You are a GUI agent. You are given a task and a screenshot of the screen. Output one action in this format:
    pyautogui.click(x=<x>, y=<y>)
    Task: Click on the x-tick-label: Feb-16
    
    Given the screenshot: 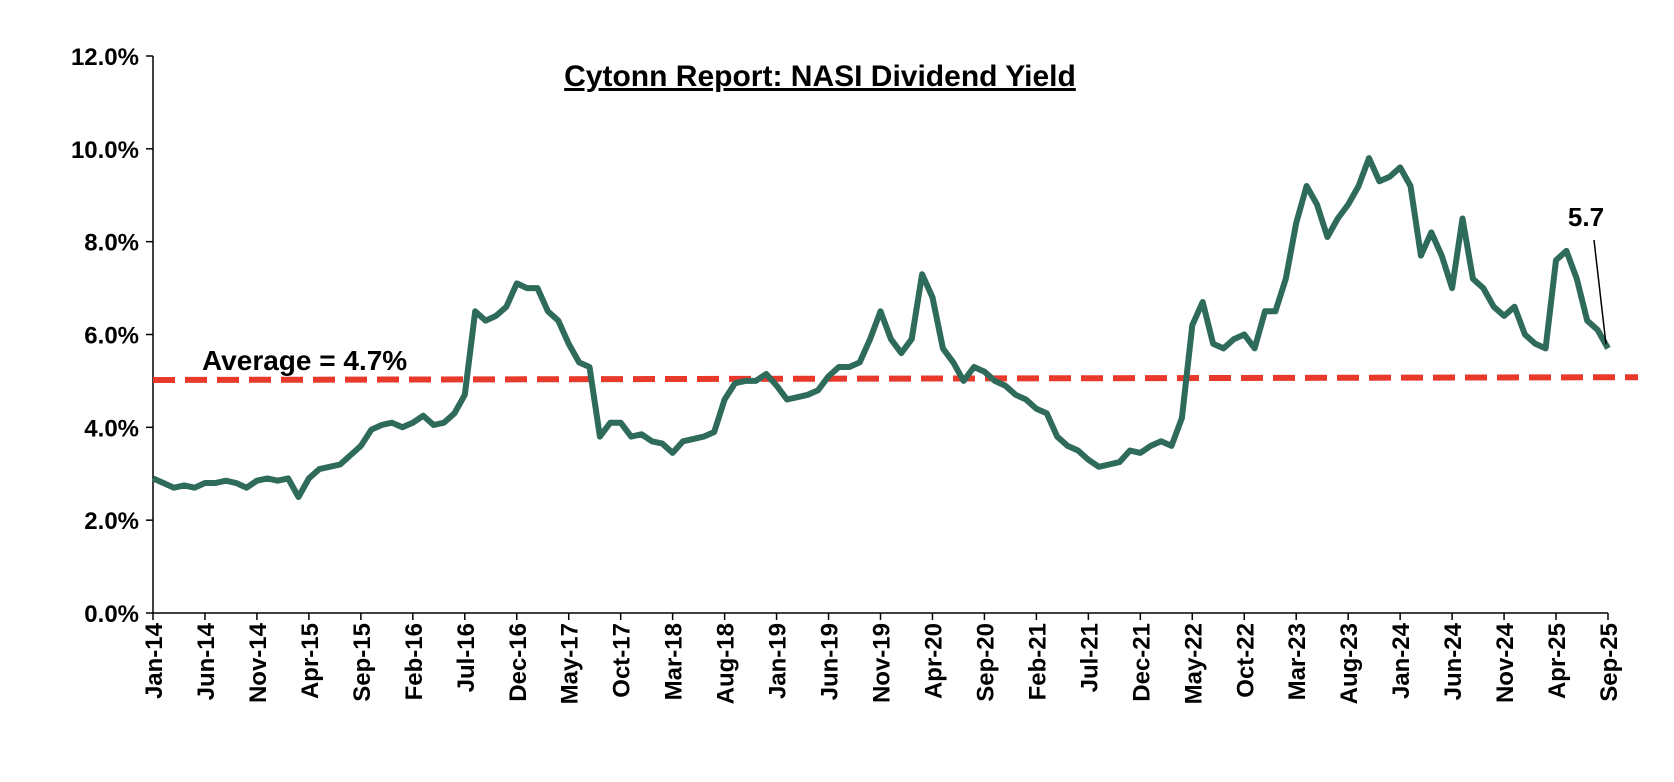 What is the action you would take?
    pyautogui.click(x=414, y=661)
    